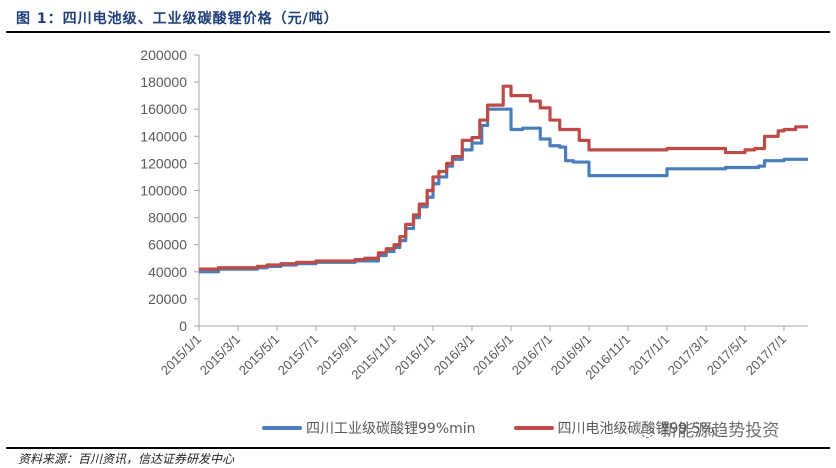 This screenshot has height=468, width=836. Describe the element at coordinates (177, 19) in the screenshot. I see `figure-title: 图 1：四川电池级、工业级碳酸锂价格（元/吨）` at that location.